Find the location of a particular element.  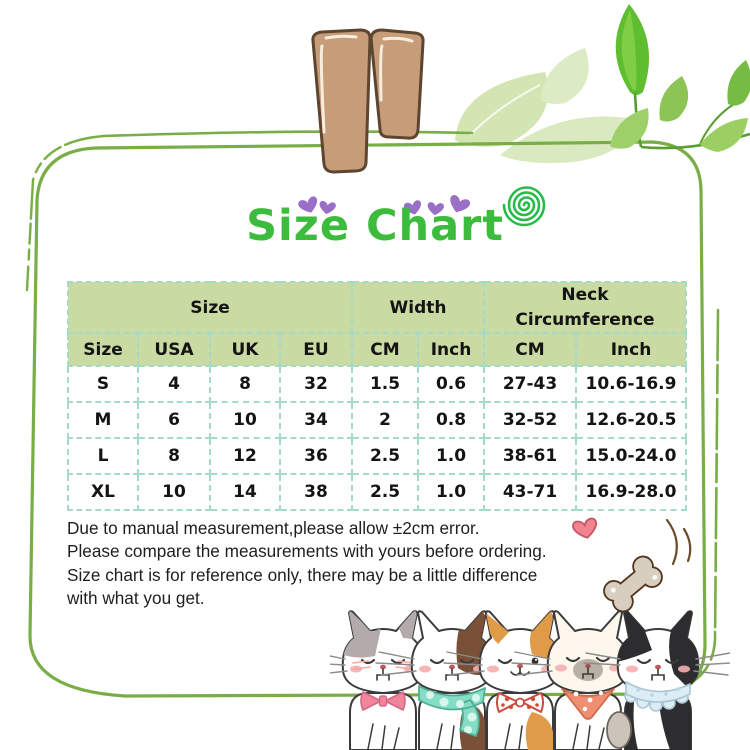

bone-icon is located at coordinates (633, 584).